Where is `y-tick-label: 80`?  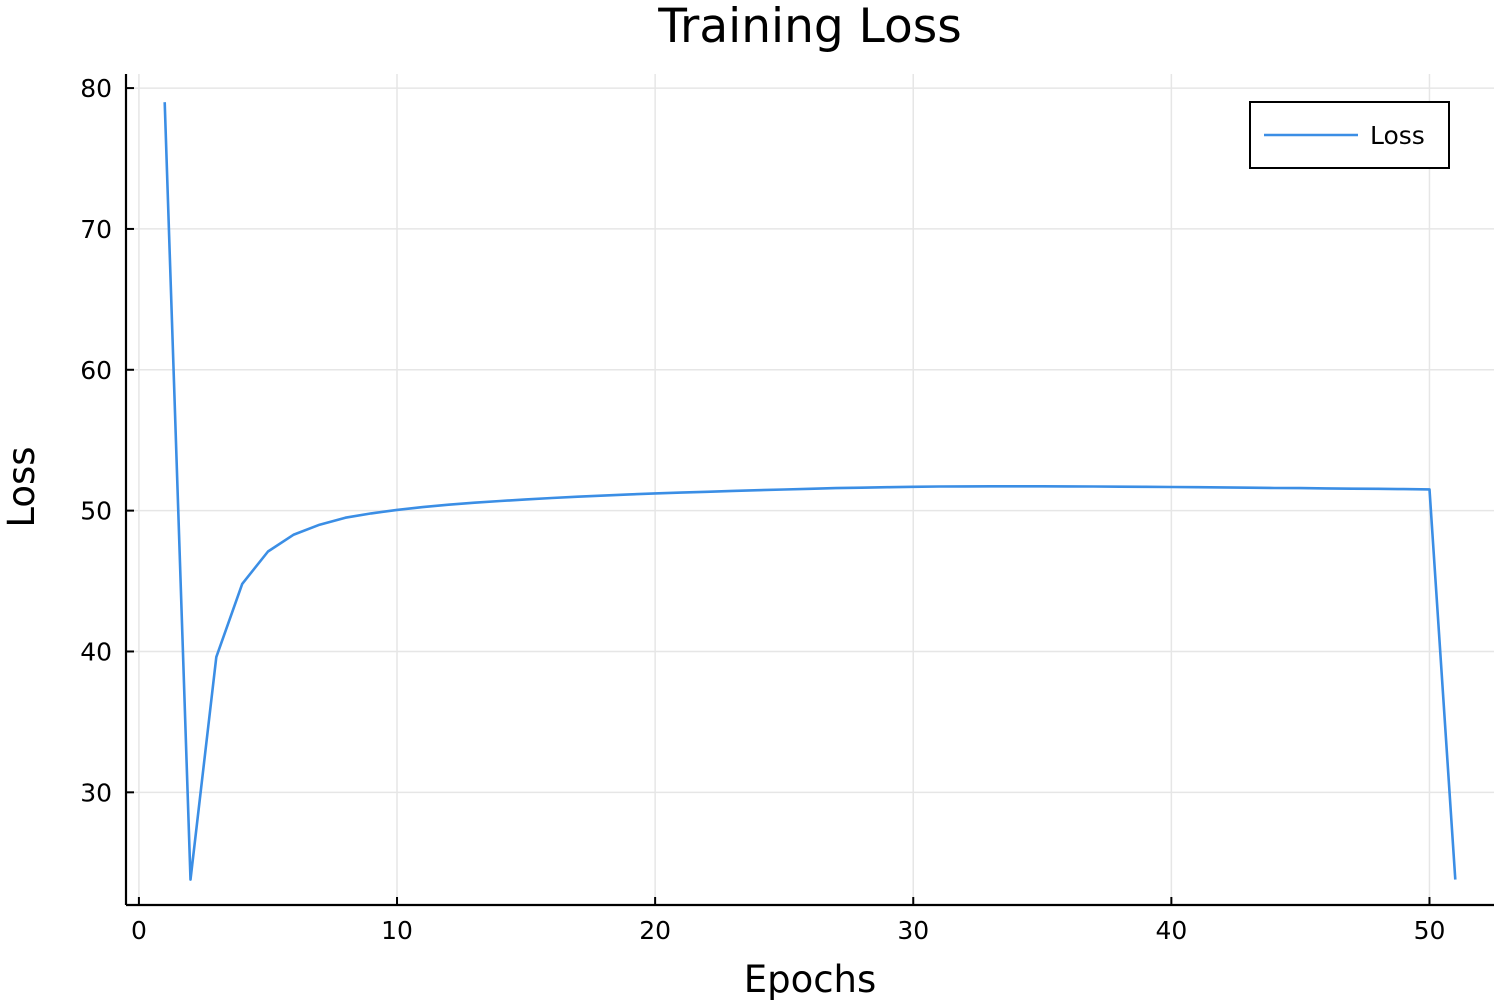 y-tick-label: 80 is located at coordinates (96, 88).